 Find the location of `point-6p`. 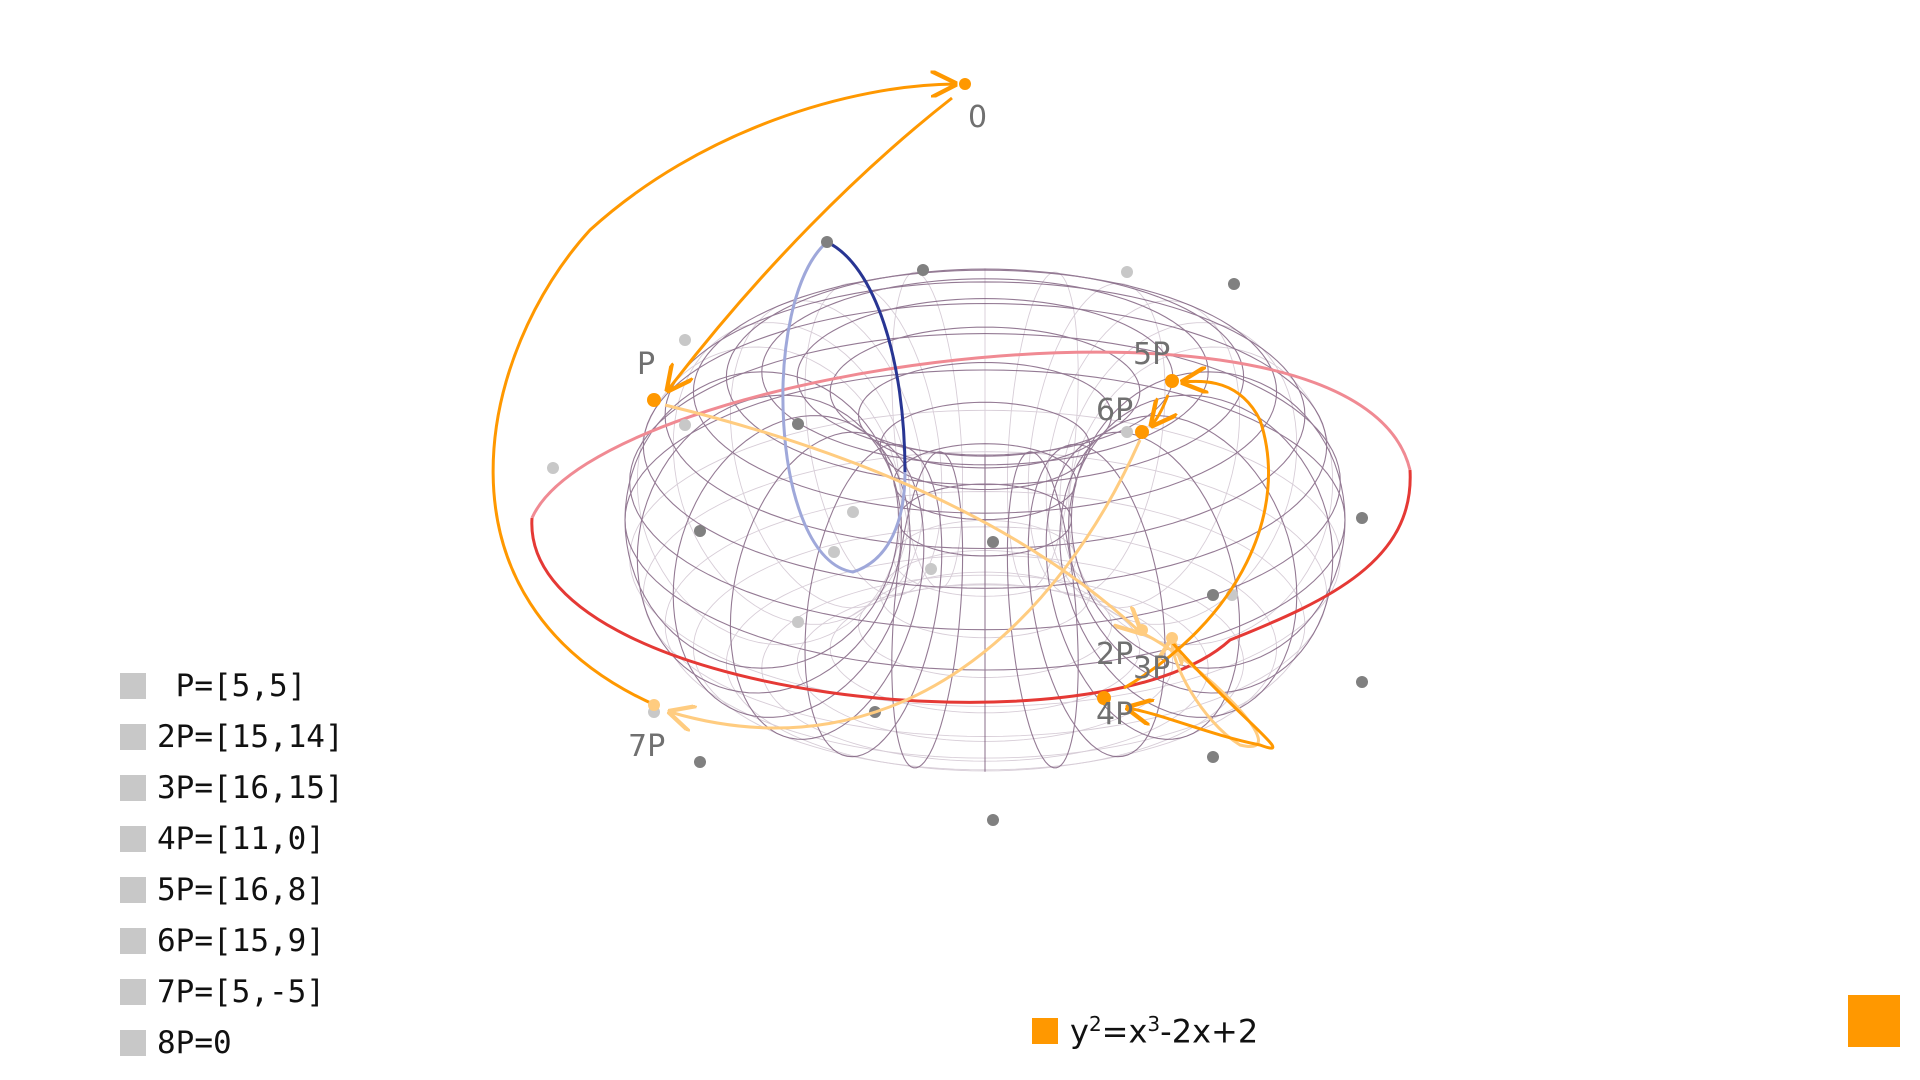

point-6p is located at coordinates (1142, 432).